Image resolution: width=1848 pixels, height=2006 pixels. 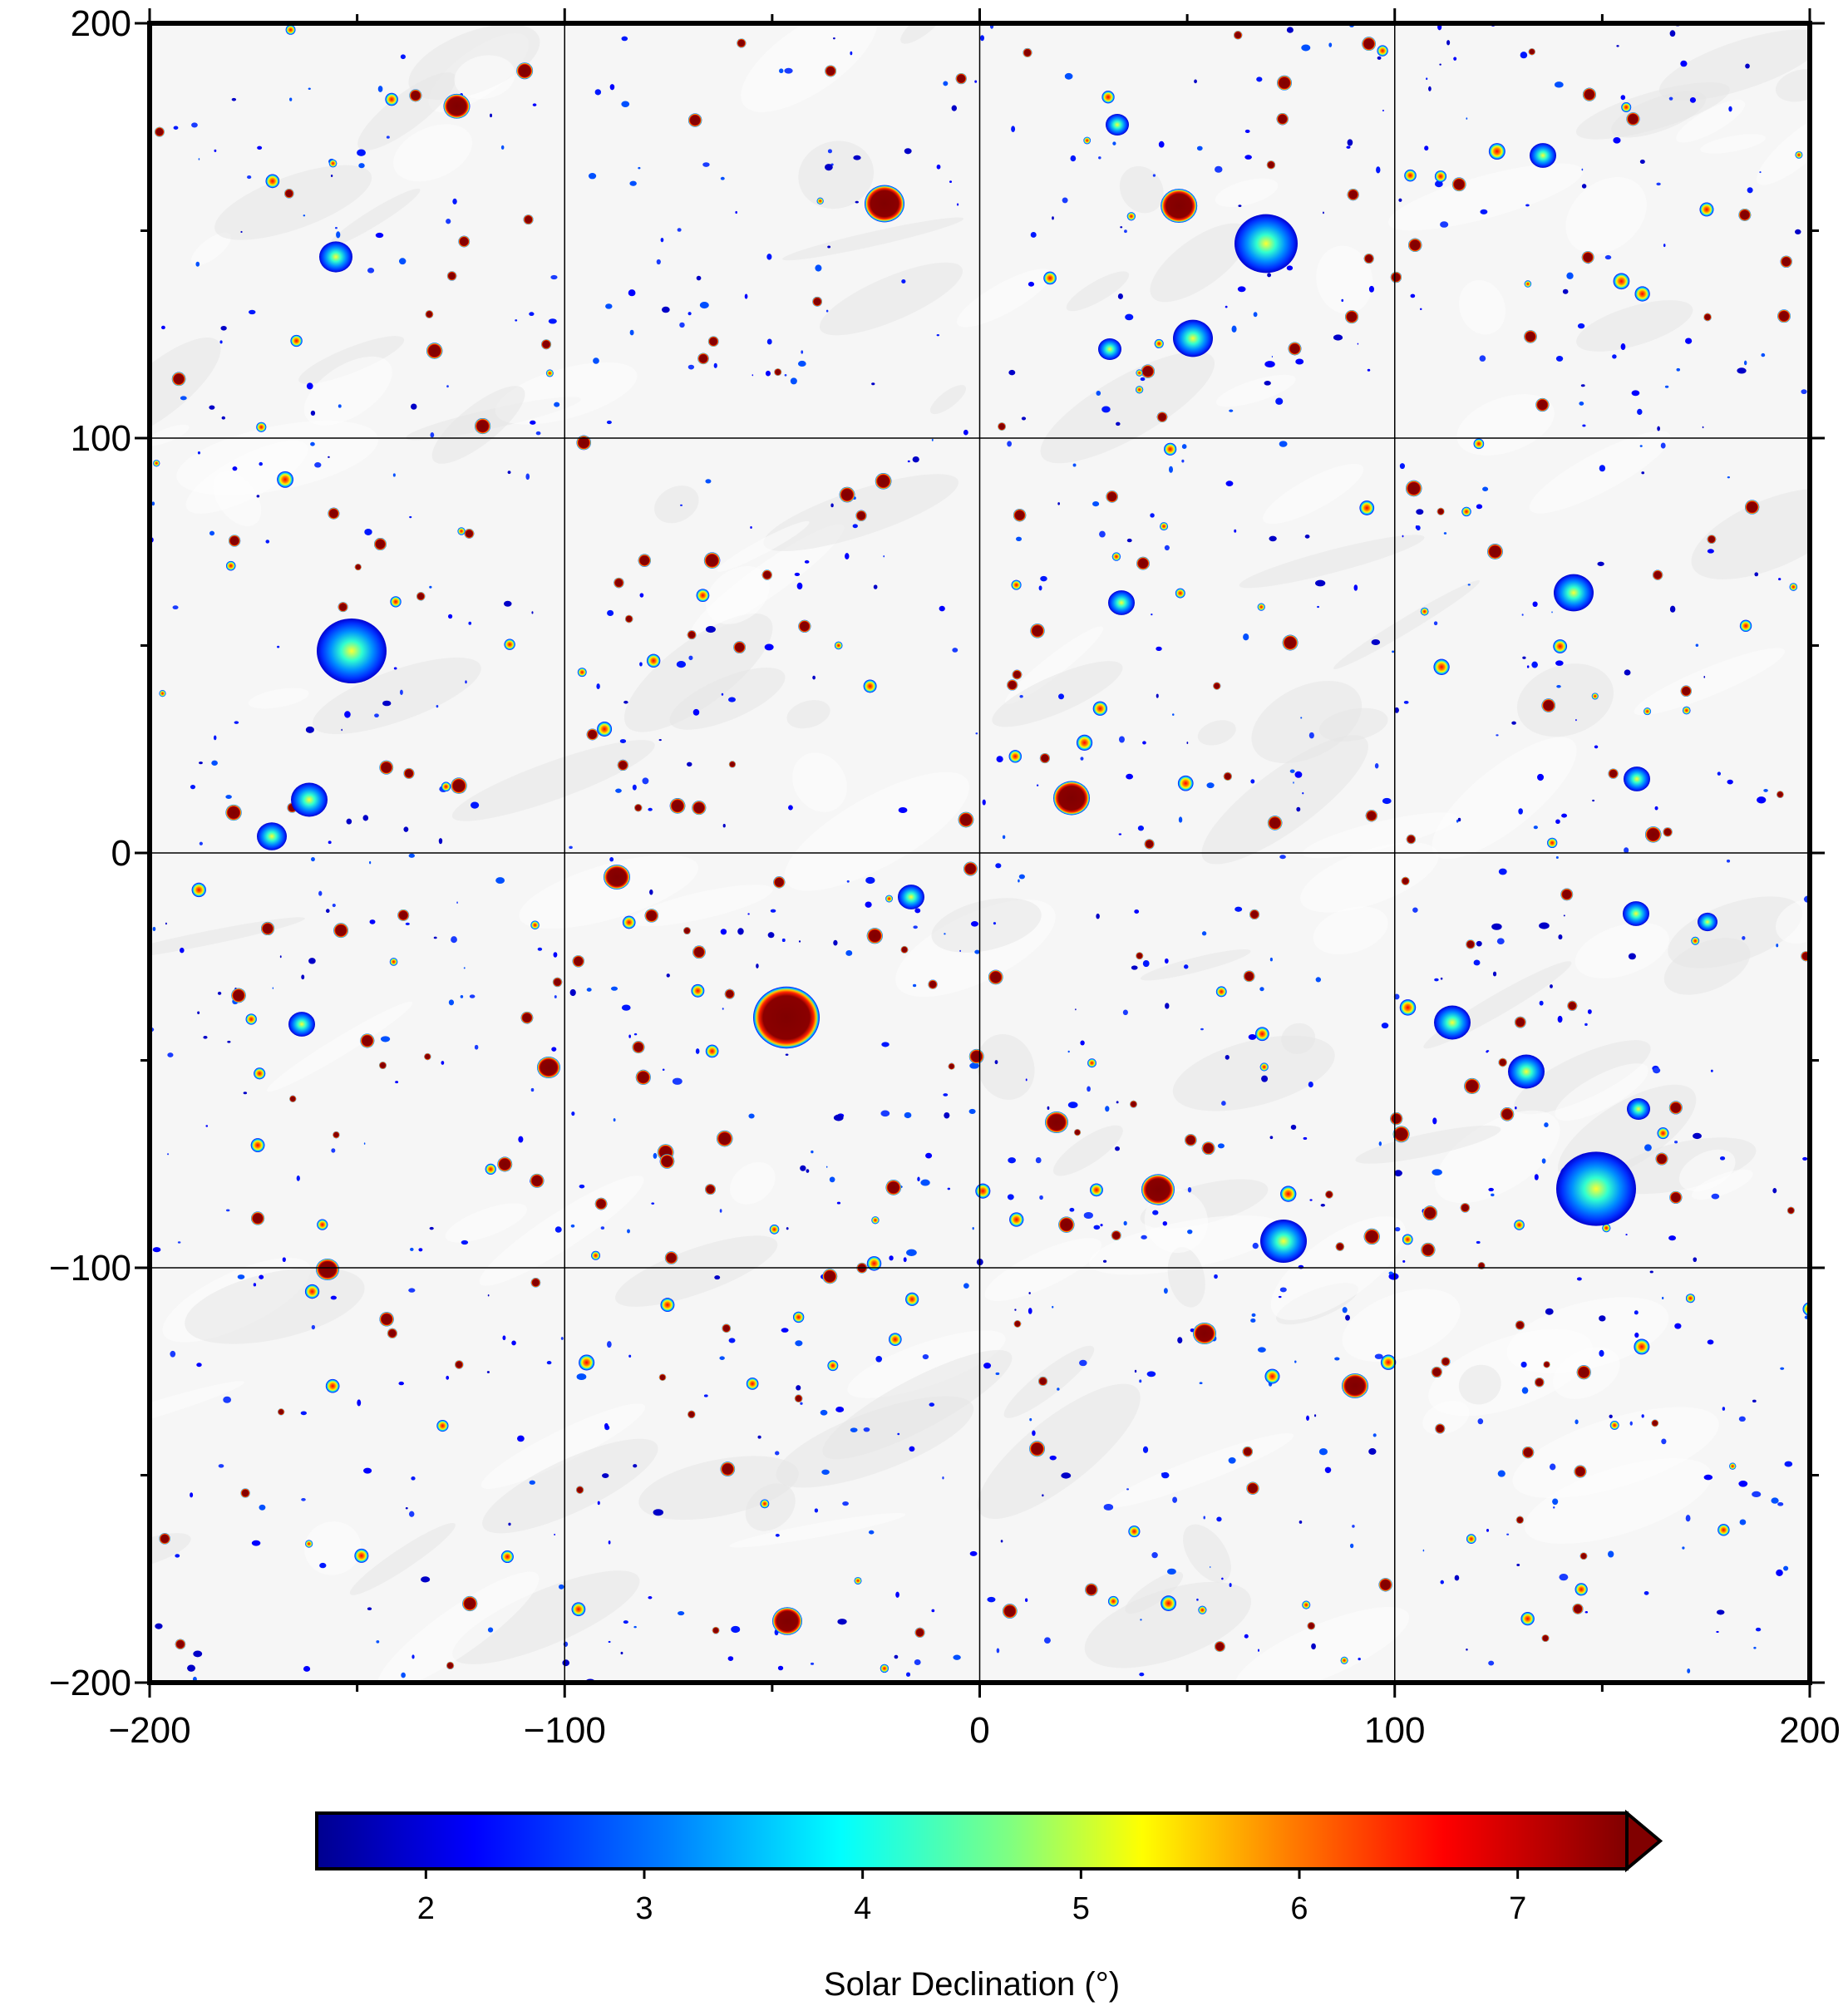 I want to click on x-tick-label: −100, so click(x=565, y=1731).